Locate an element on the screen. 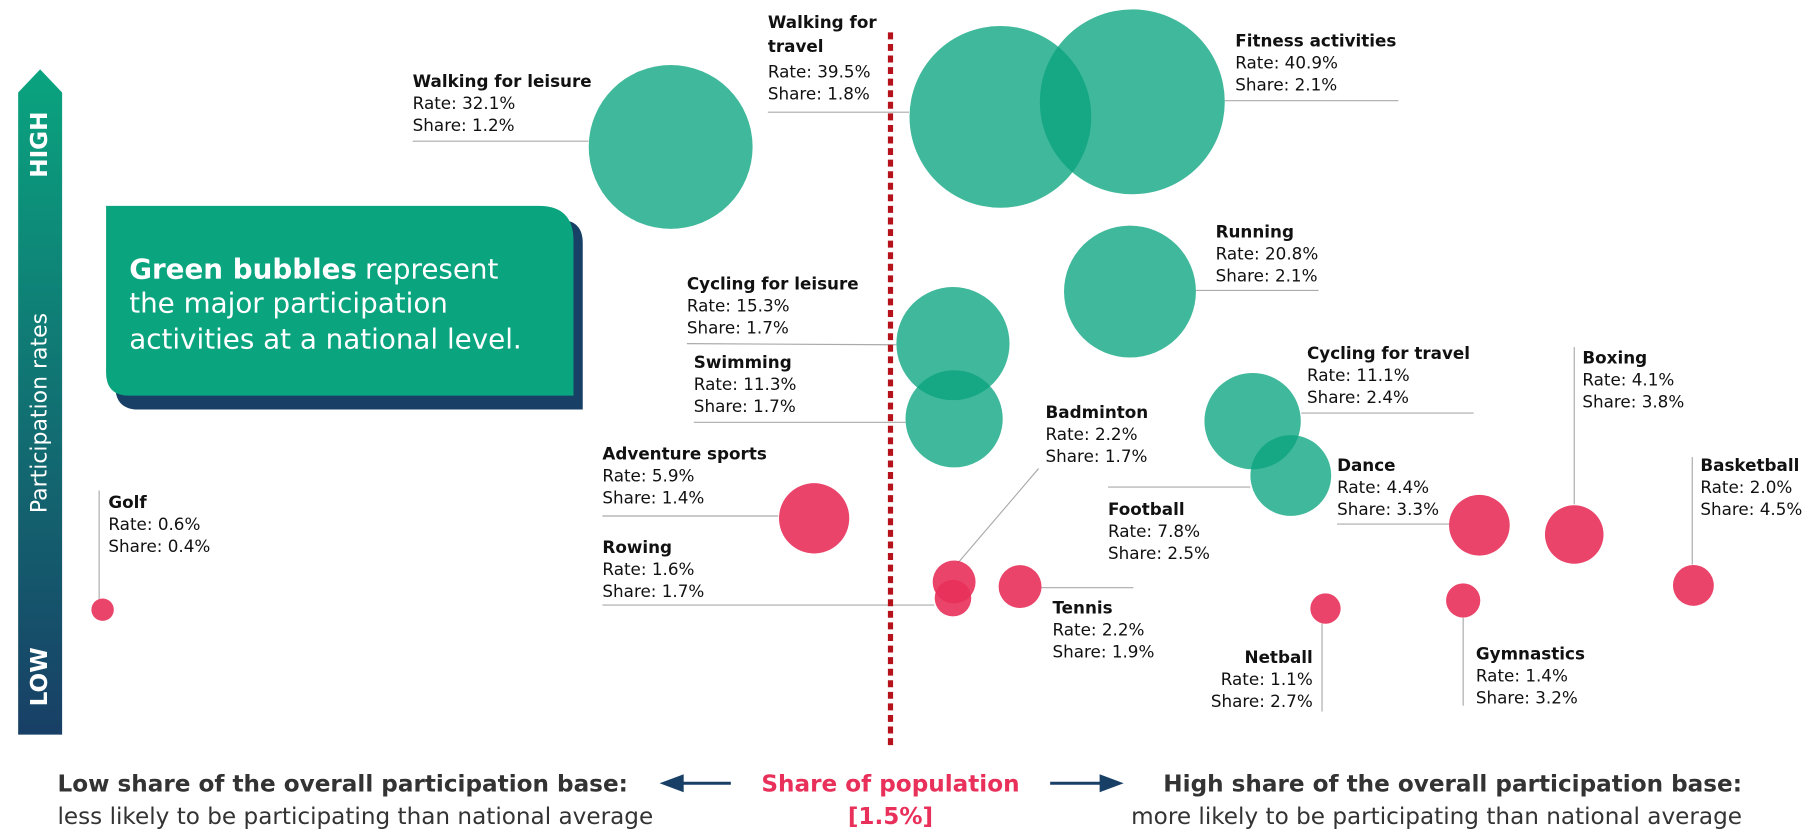  rate-label: Rate: 2.0% is located at coordinates (1746, 487).